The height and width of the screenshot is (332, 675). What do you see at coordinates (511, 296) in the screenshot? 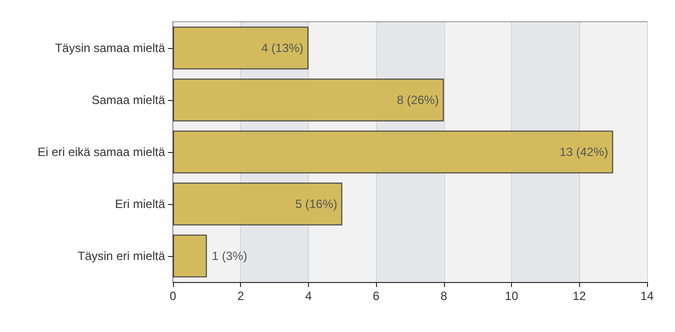
I see `x-tick-label: 10` at bounding box center [511, 296].